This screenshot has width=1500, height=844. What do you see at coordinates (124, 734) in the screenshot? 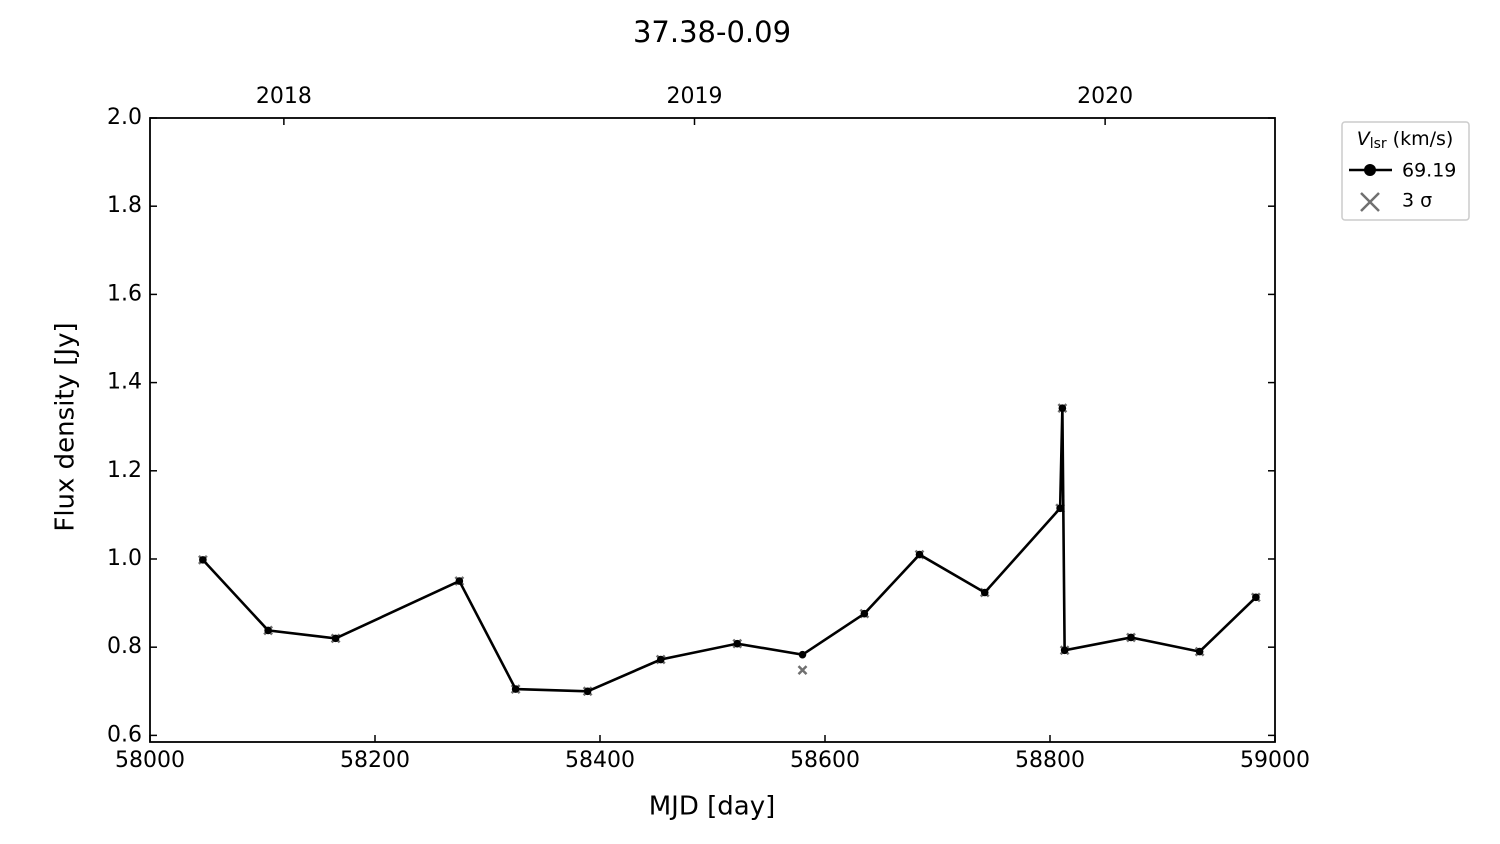
I see `y-tick-label: 0.6` at bounding box center [124, 734].